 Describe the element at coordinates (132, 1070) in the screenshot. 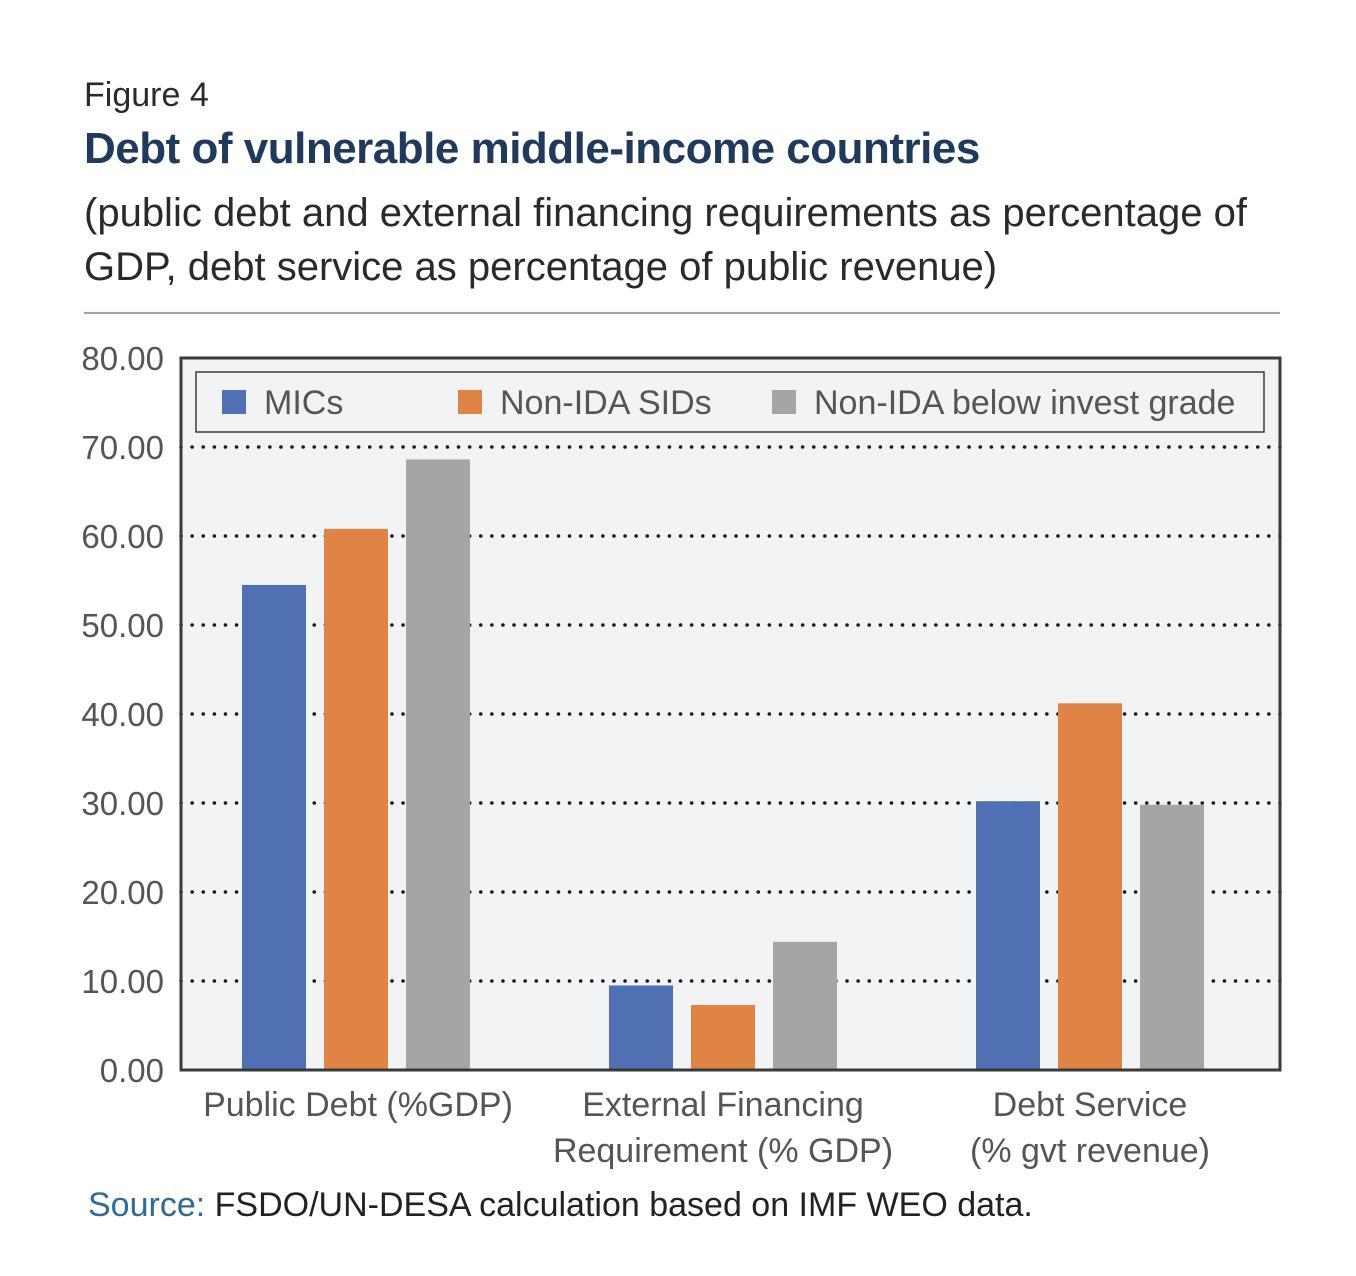

I see `y-tick-label: 0.00` at that location.